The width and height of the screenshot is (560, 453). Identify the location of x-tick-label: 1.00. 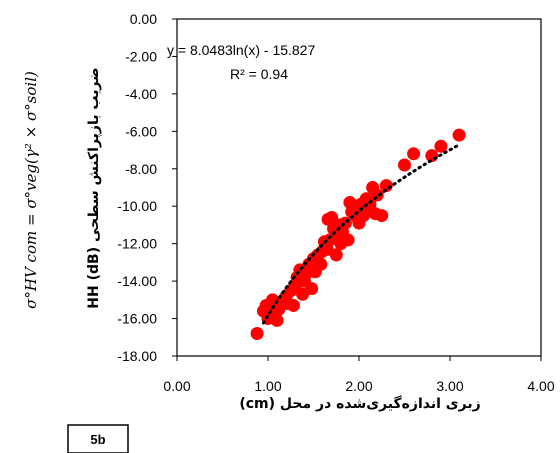
(267, 386).